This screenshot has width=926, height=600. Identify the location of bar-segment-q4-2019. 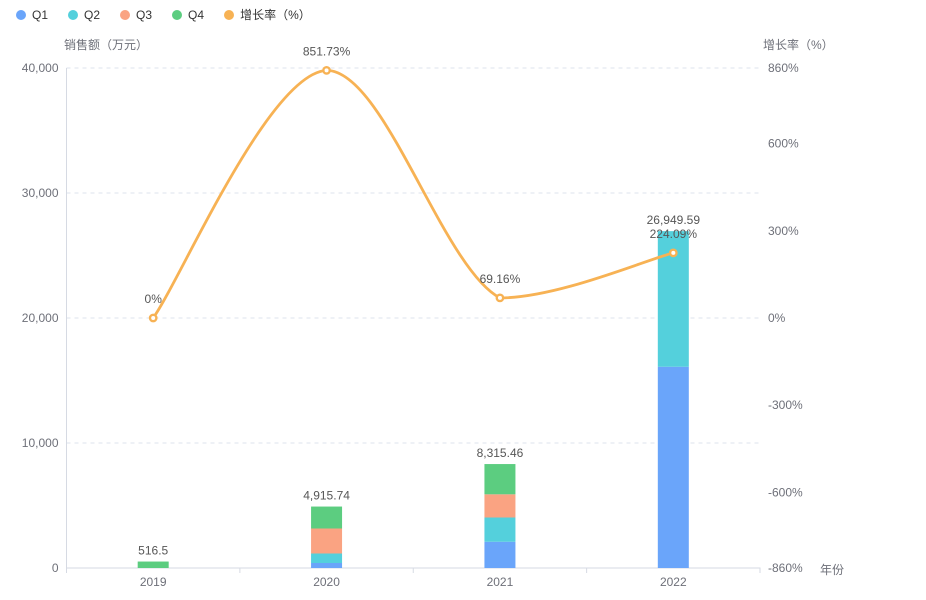
(153, 564).